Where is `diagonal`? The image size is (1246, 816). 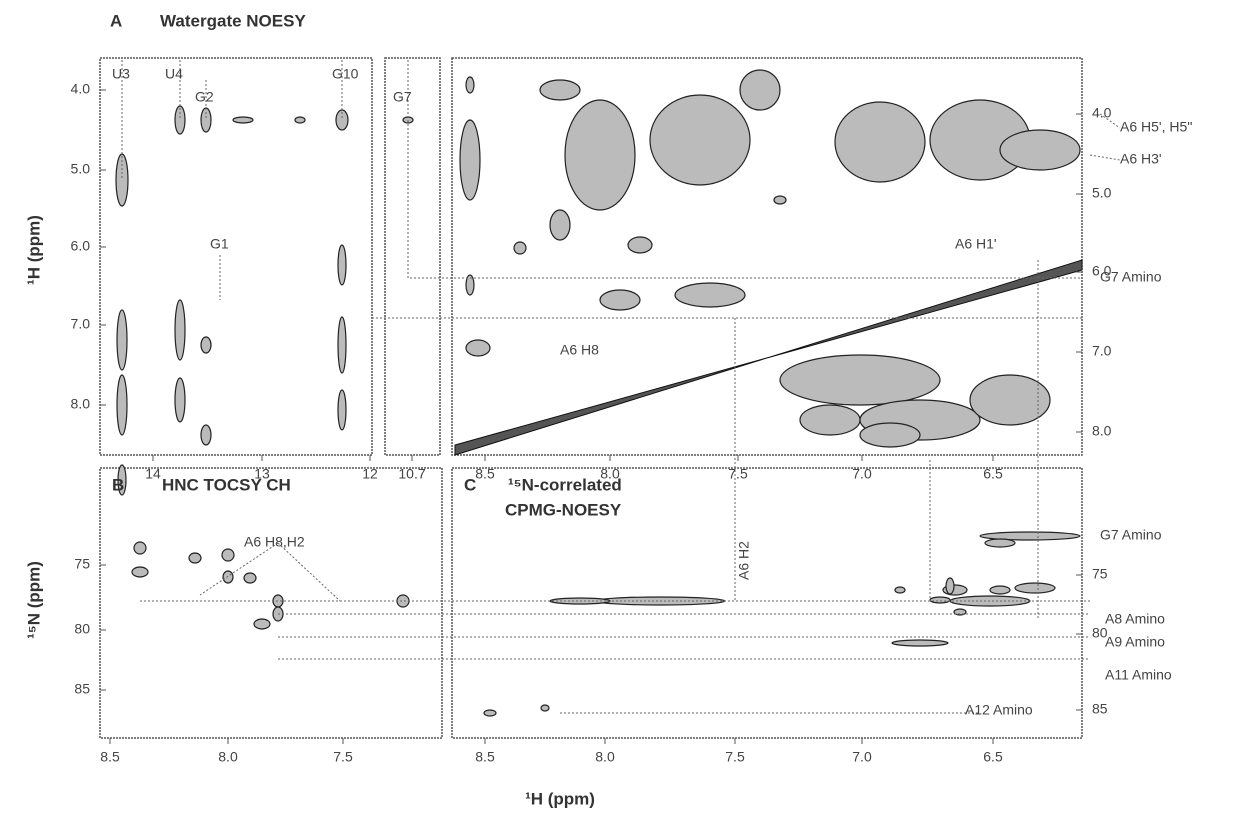
diagonal is located at coordinates (768, 357).